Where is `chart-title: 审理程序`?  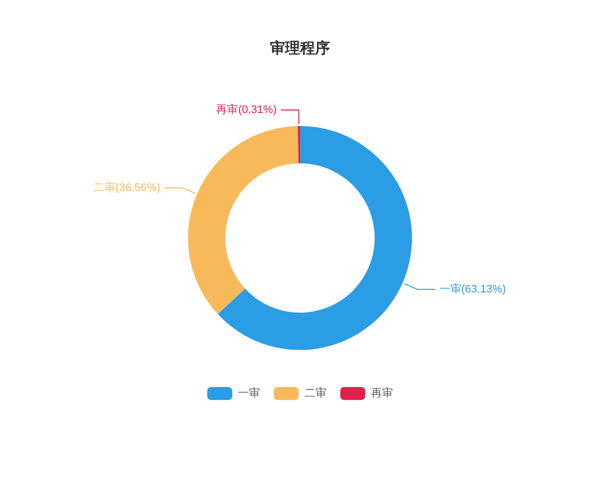
chart-title: 审理程序 is located at coordinates (300, 48).